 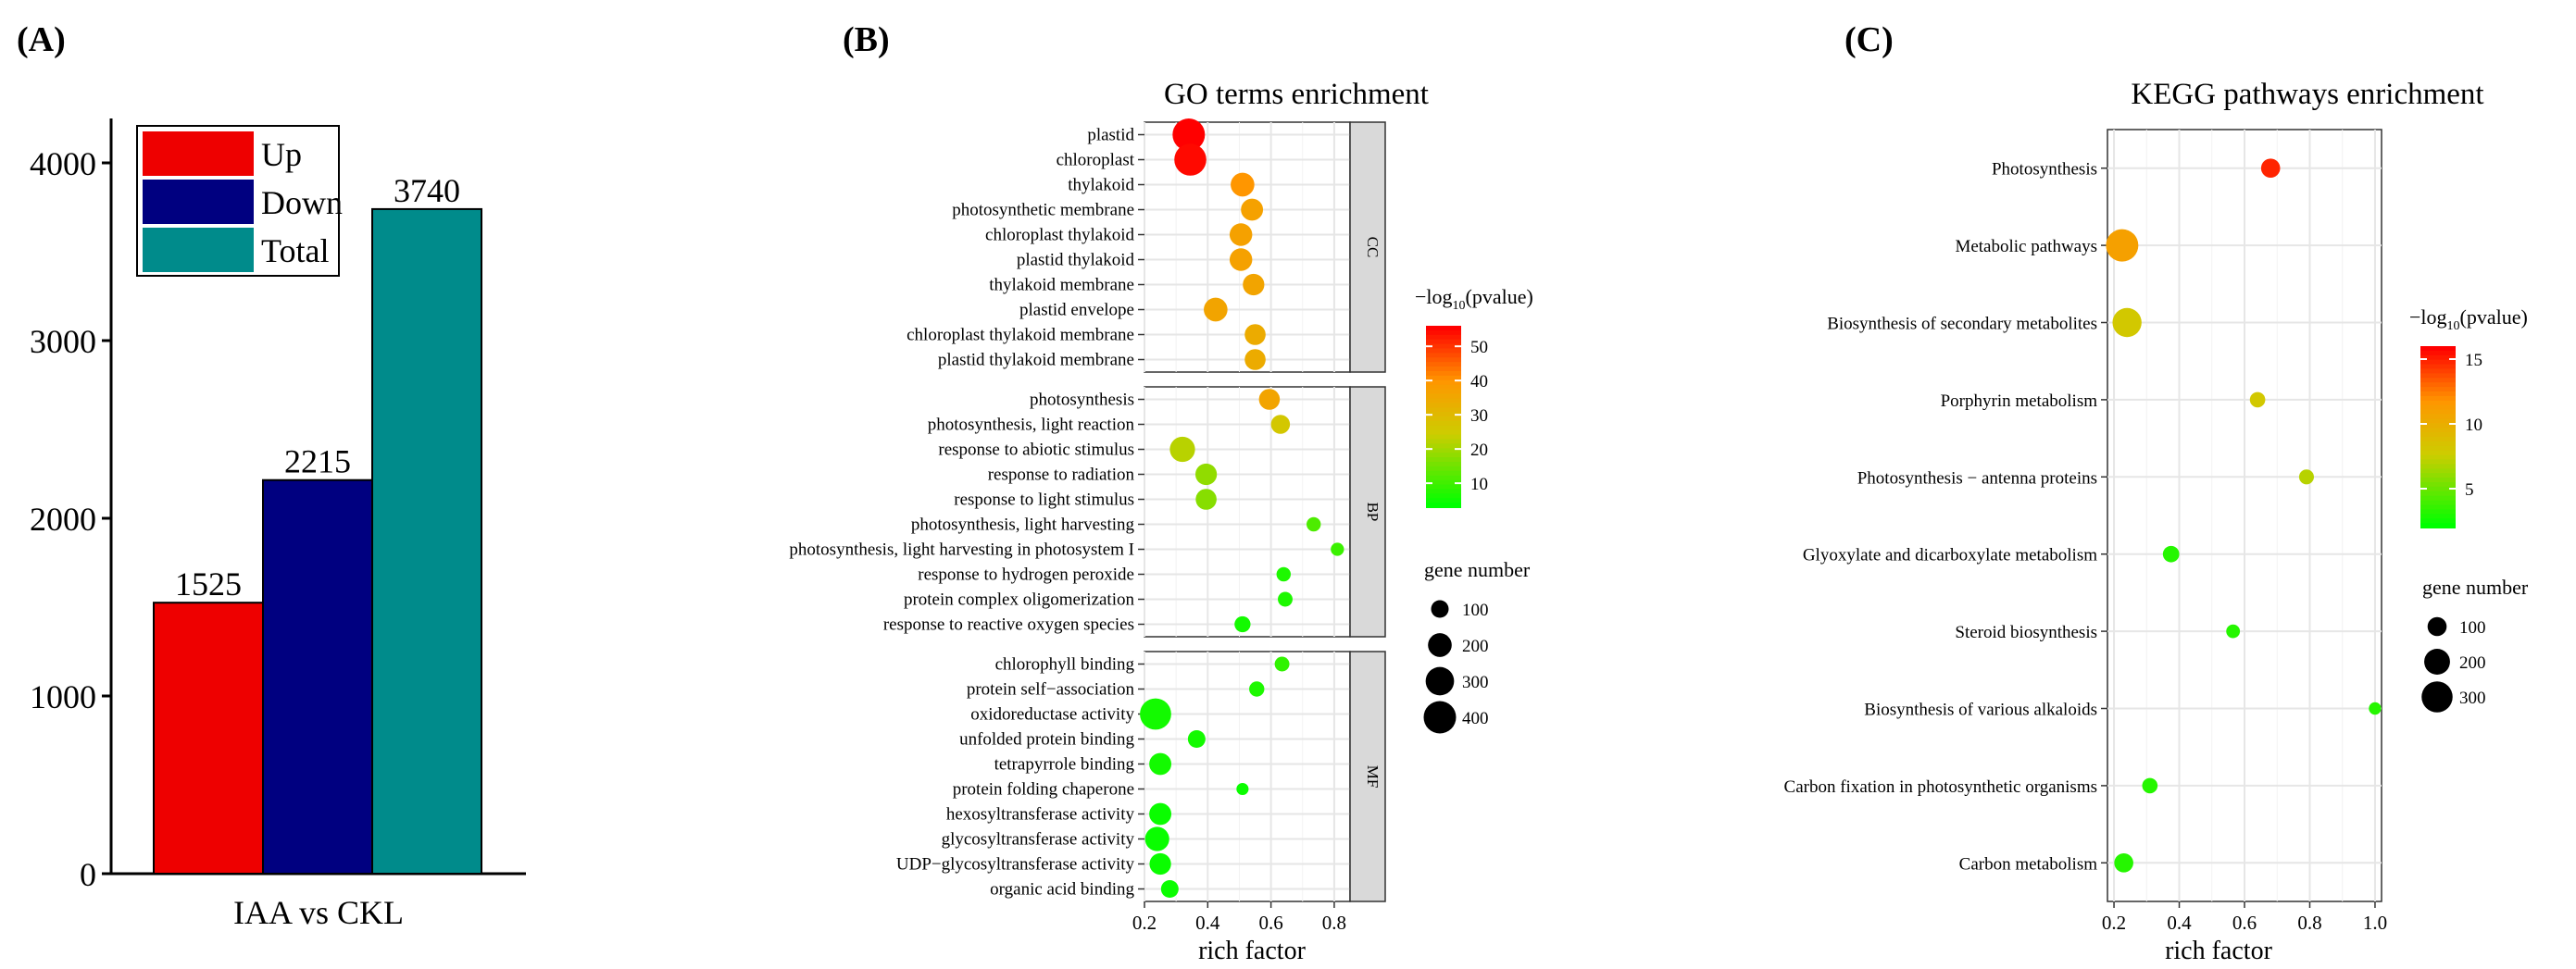 I want to click on go-chart-title: GO terms enrichment, so click(x=1296, y=95).